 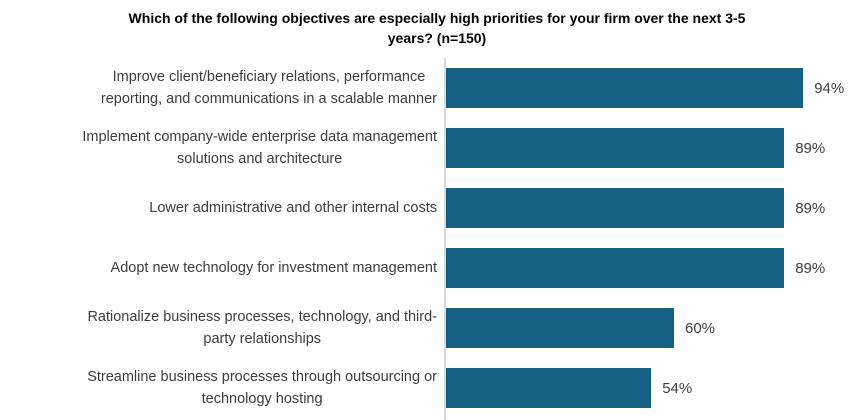 What do you see at coordinates (445, 239) in the screenshot?
I see `y-axis-line` at bounding box center [445, 239].